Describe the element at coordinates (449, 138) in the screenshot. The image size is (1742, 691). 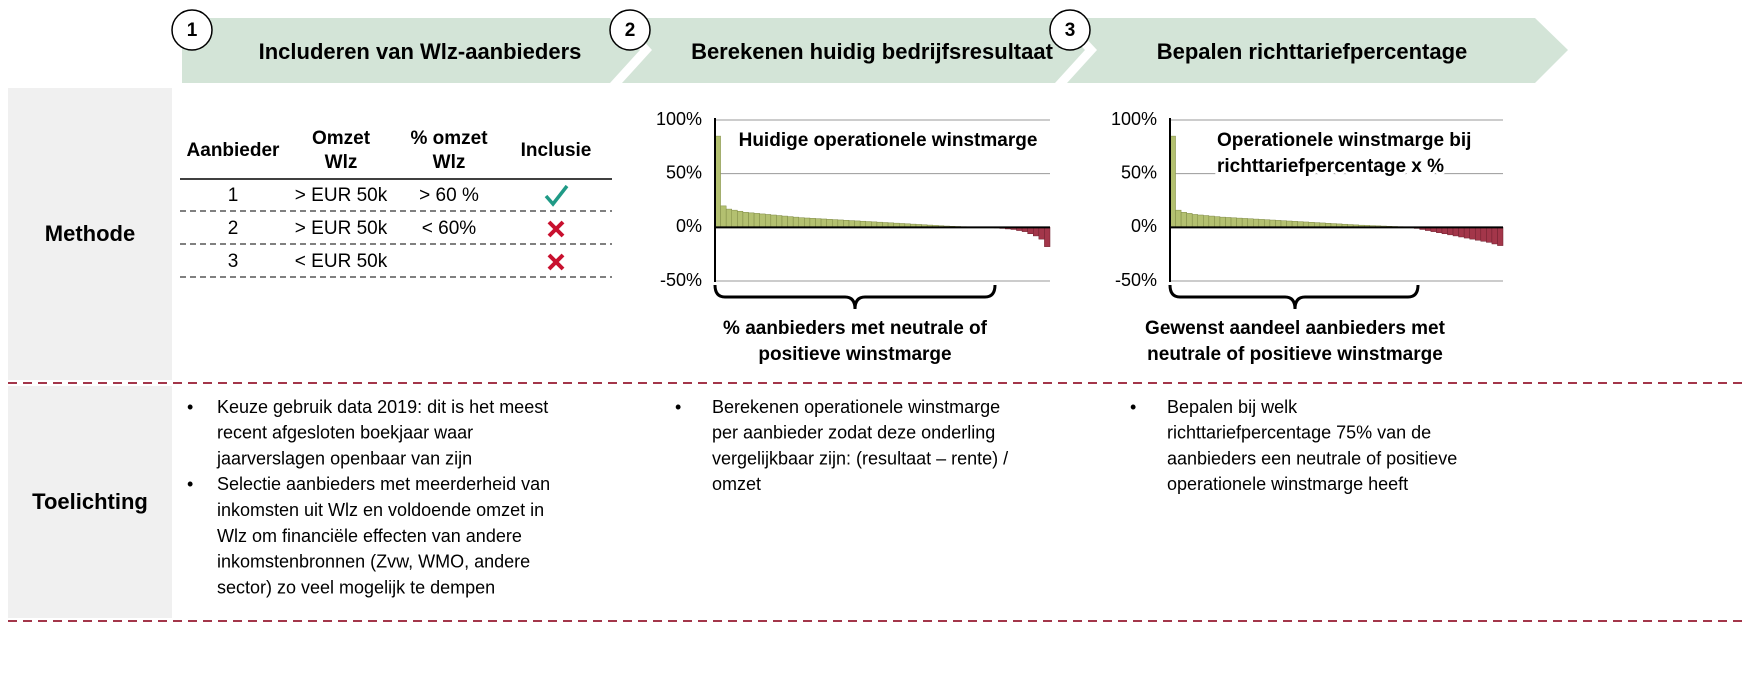
I see `table-header: % omzet` at that location.